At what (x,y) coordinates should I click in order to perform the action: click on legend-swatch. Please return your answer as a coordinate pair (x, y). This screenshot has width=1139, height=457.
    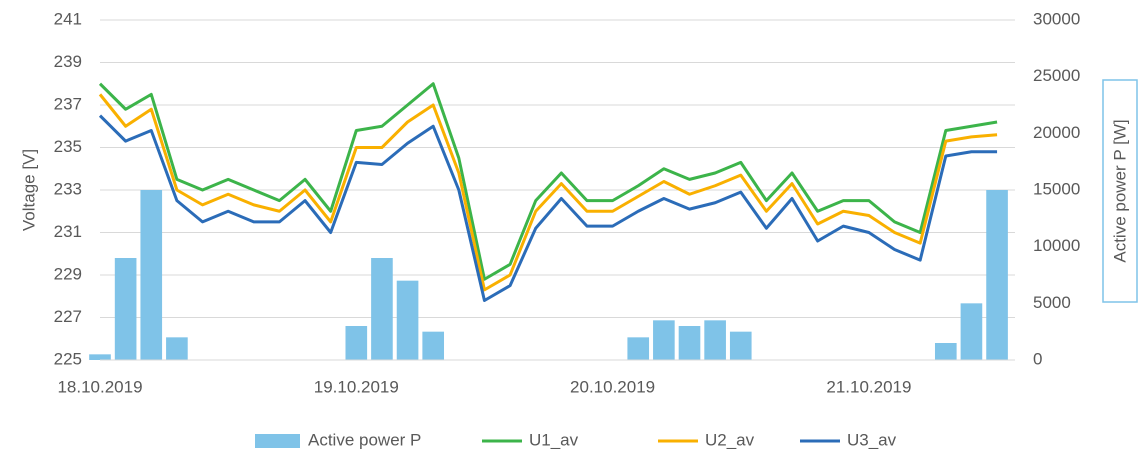
    Looking at the image, I should click on (277, 441).